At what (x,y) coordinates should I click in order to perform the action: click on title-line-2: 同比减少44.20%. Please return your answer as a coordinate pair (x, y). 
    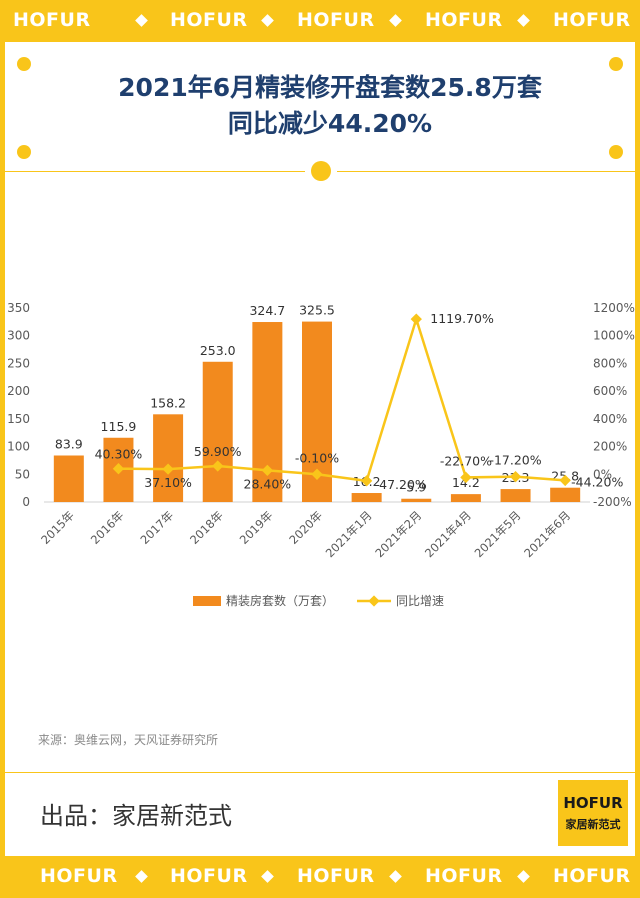
    Looking at the image, I should click on (330, 123).